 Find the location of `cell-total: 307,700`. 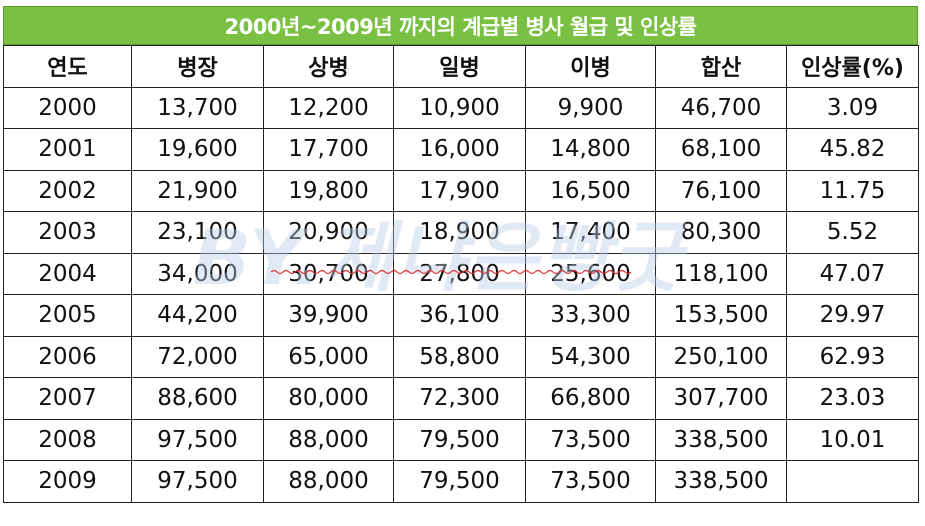

cell-total: 307,700 is located at coordinates (721, 398).